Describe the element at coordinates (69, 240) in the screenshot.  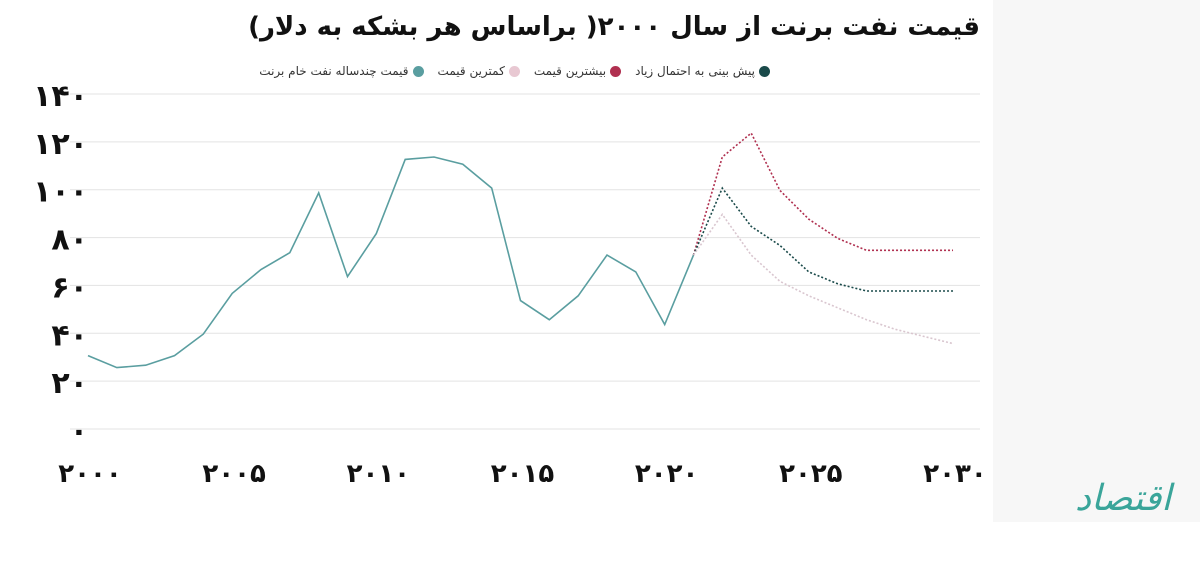
I see `y-tick-label-80: ۸۰` at that location.